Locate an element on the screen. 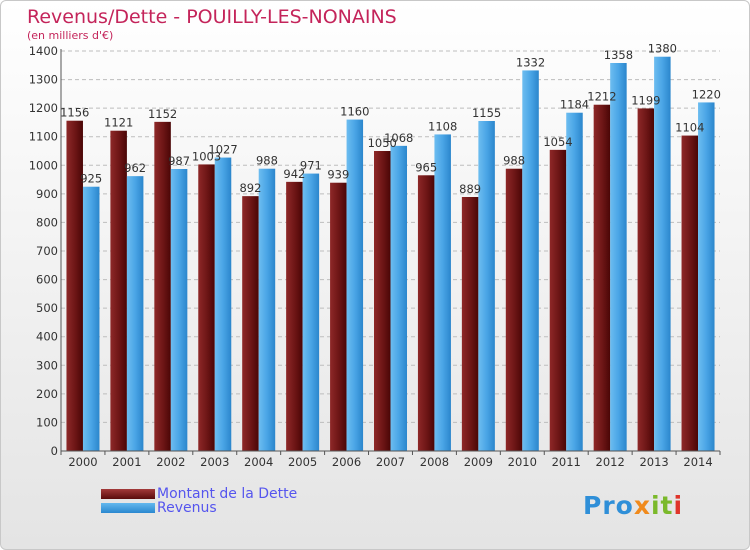 This screenshot has height=550, width=750. data-label-debt-2014: 1104 is located at coordinates (689, 128).